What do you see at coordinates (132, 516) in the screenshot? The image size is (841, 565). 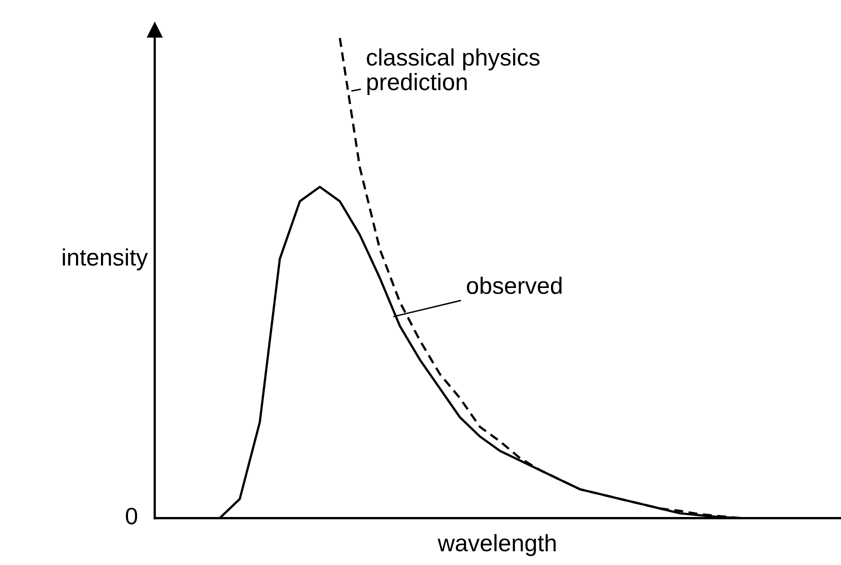 I see `text: 0` at bounding box center [132, 516].